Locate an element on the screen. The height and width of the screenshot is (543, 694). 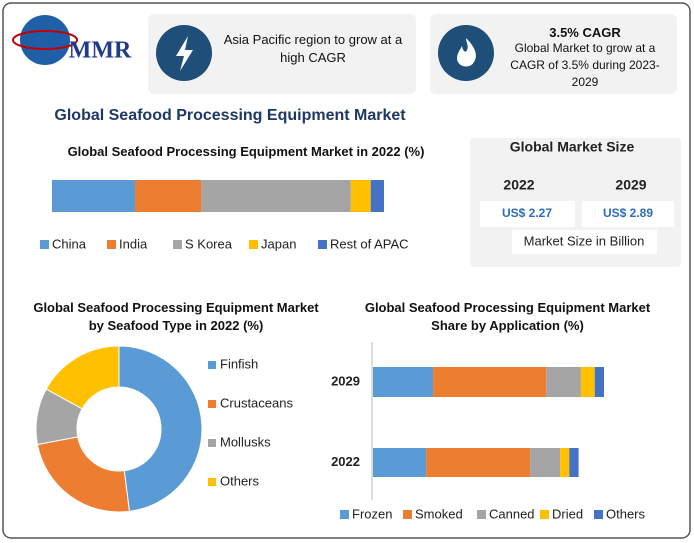
legend-label: Smoked is located at coordinates (439, 513).